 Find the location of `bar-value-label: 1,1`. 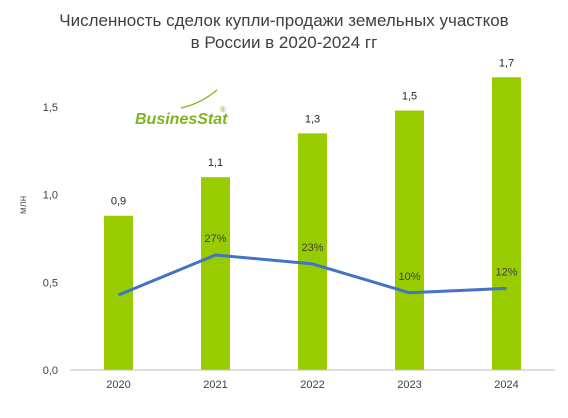

bar-value-label: 1,1 is located at coordinates (215, 163).